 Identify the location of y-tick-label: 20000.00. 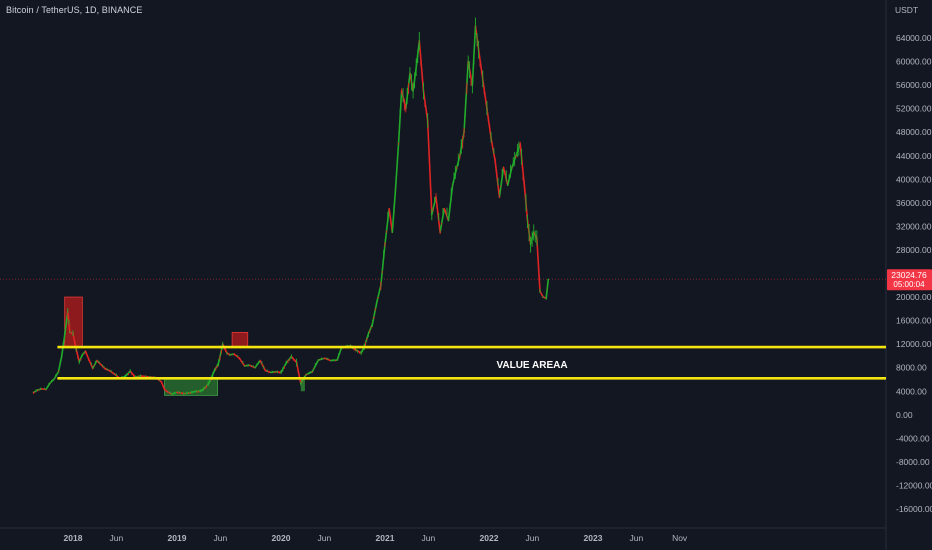
(914, 297).